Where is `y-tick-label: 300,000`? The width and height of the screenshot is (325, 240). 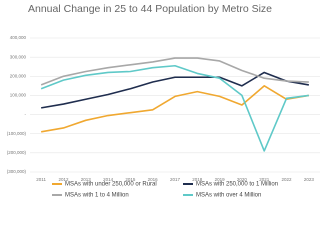 y-tick-label: 300,000 is located at coordinates (18, 56).